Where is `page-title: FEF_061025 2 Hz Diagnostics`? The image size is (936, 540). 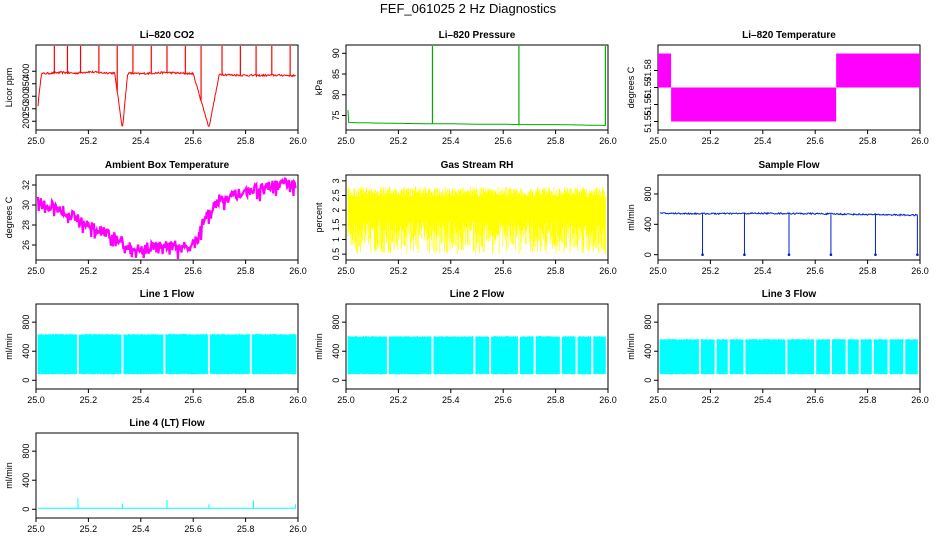 page-title: FEF_061025 2 Hz Diagnostics is located at coordinates (468, 8).